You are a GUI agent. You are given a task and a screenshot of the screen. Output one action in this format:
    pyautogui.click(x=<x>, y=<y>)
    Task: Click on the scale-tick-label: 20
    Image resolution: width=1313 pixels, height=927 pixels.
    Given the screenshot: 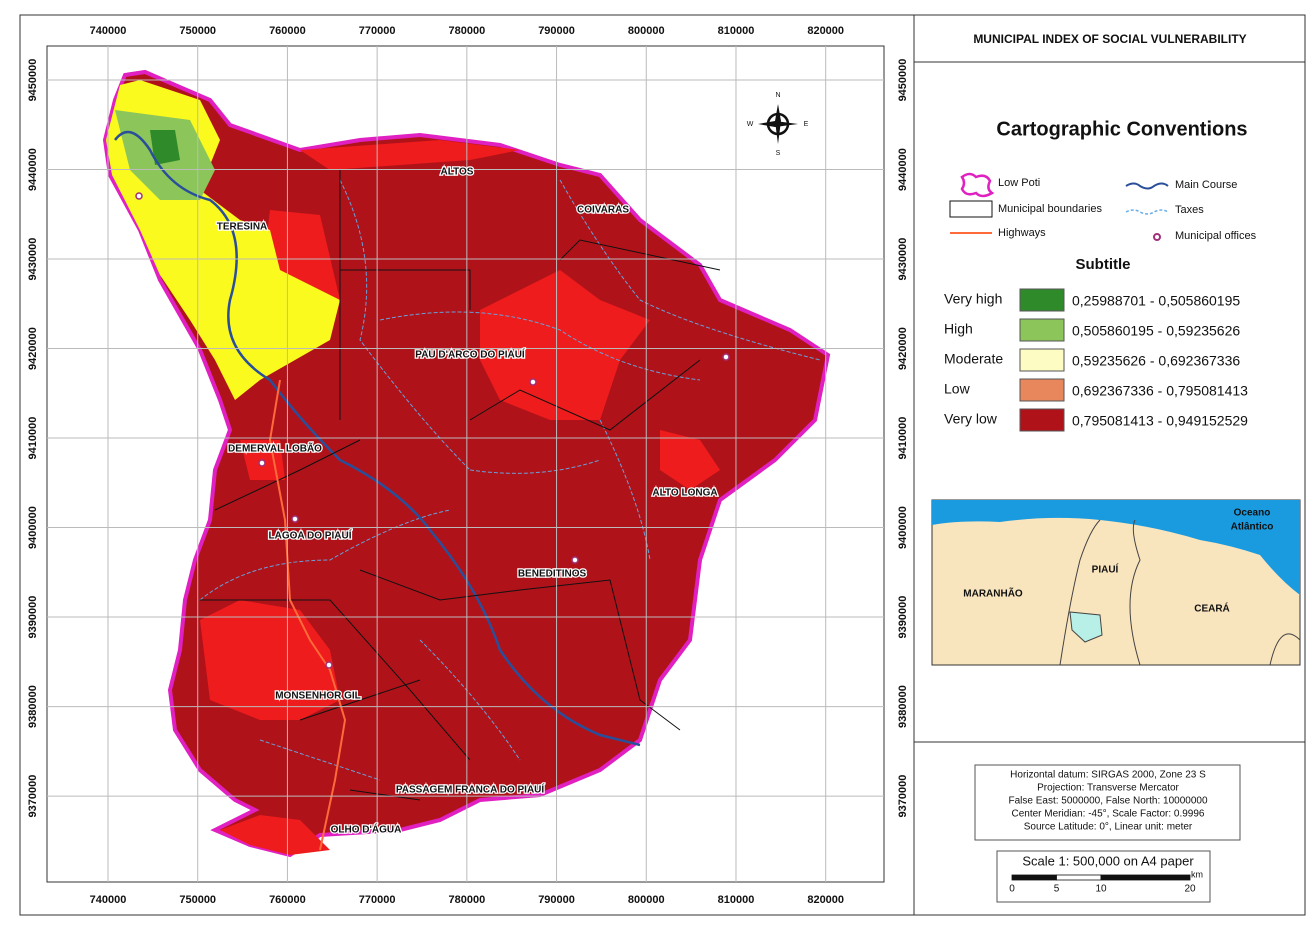 What is the action you would take?
    pyautogui.click(x=1190, y=889)
    